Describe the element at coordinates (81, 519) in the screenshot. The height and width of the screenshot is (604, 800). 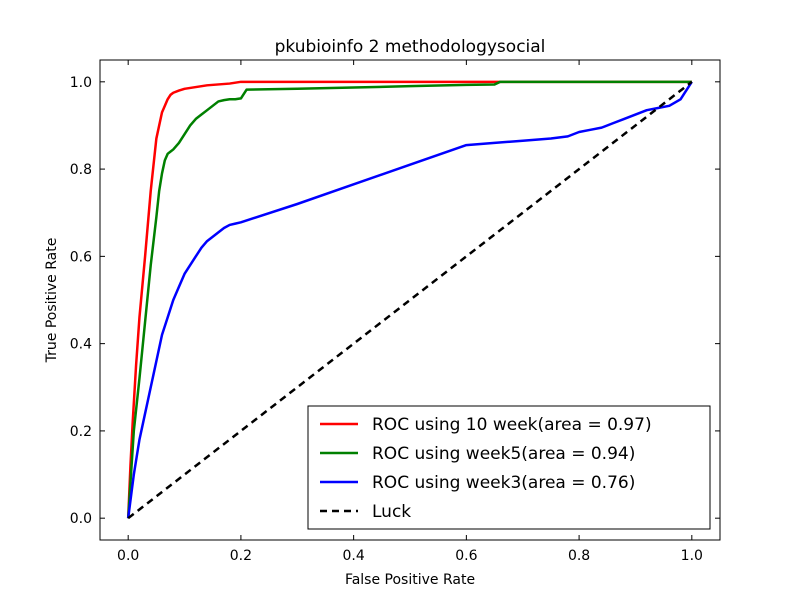
I see `y-tick-label: 0.0` at that location.